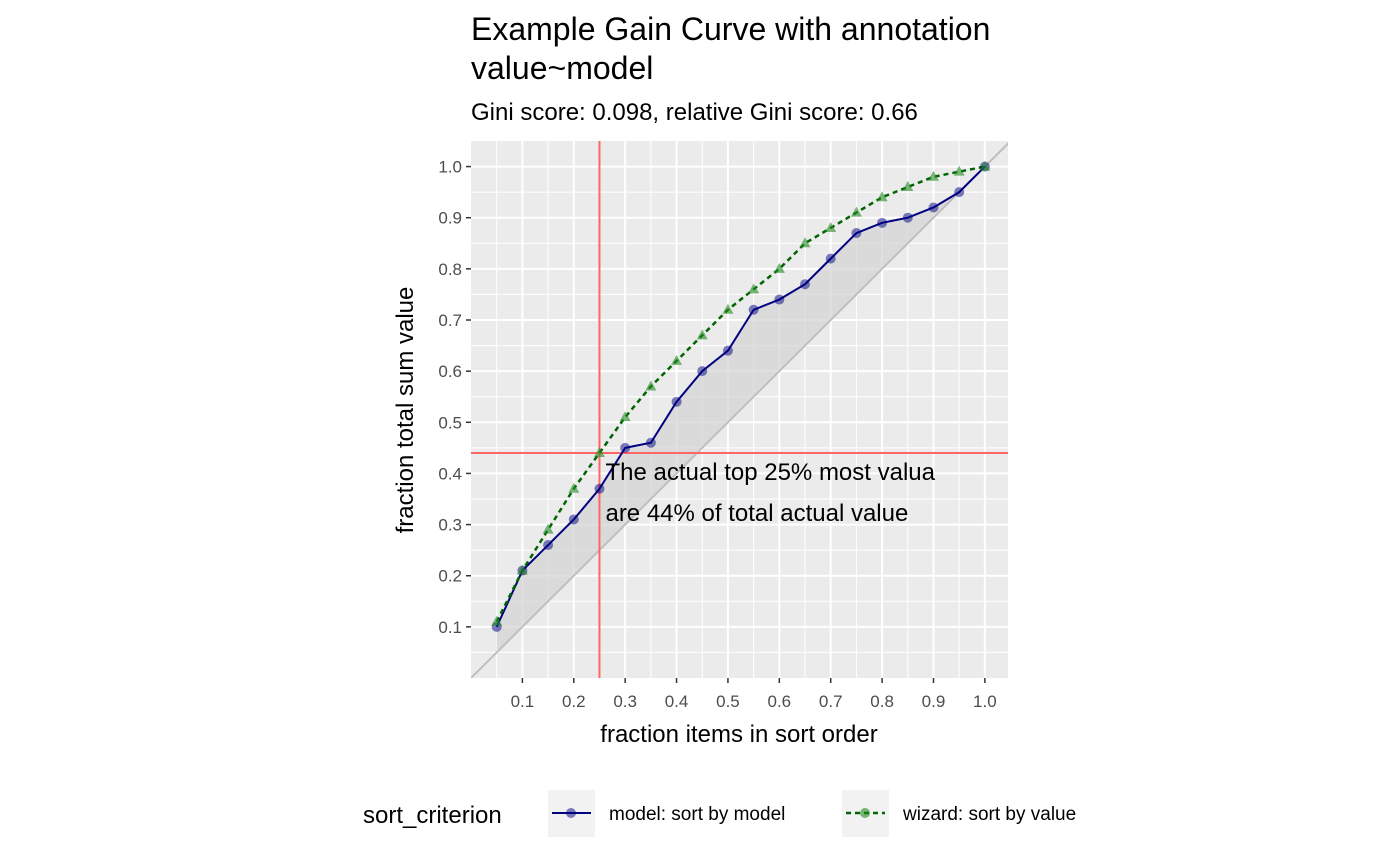 This screenshot has height=866, width=1400. What do you see at coordinates (562, 68) in the screenshot?
I see `chart-title-line2: value~model` at bounding box center [562, 68].